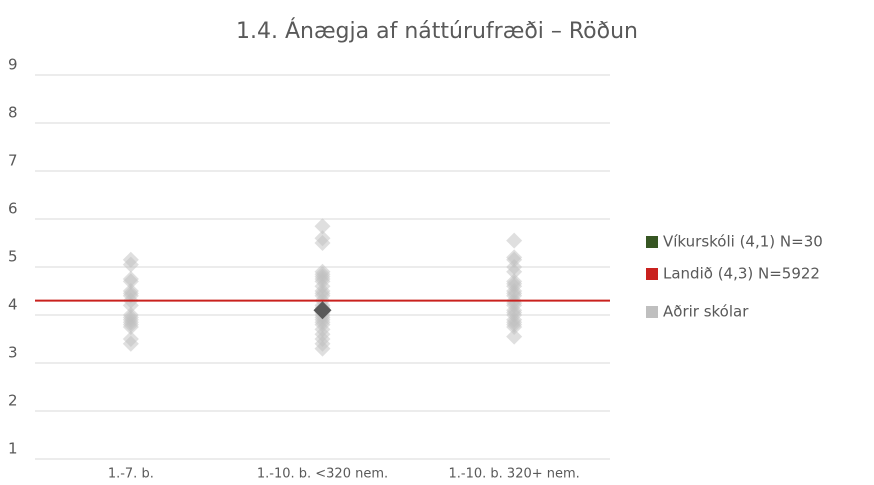 The height and width of the screenshot is (485, 874). I want to click on y-tick-label: 3, so click(13, 353).